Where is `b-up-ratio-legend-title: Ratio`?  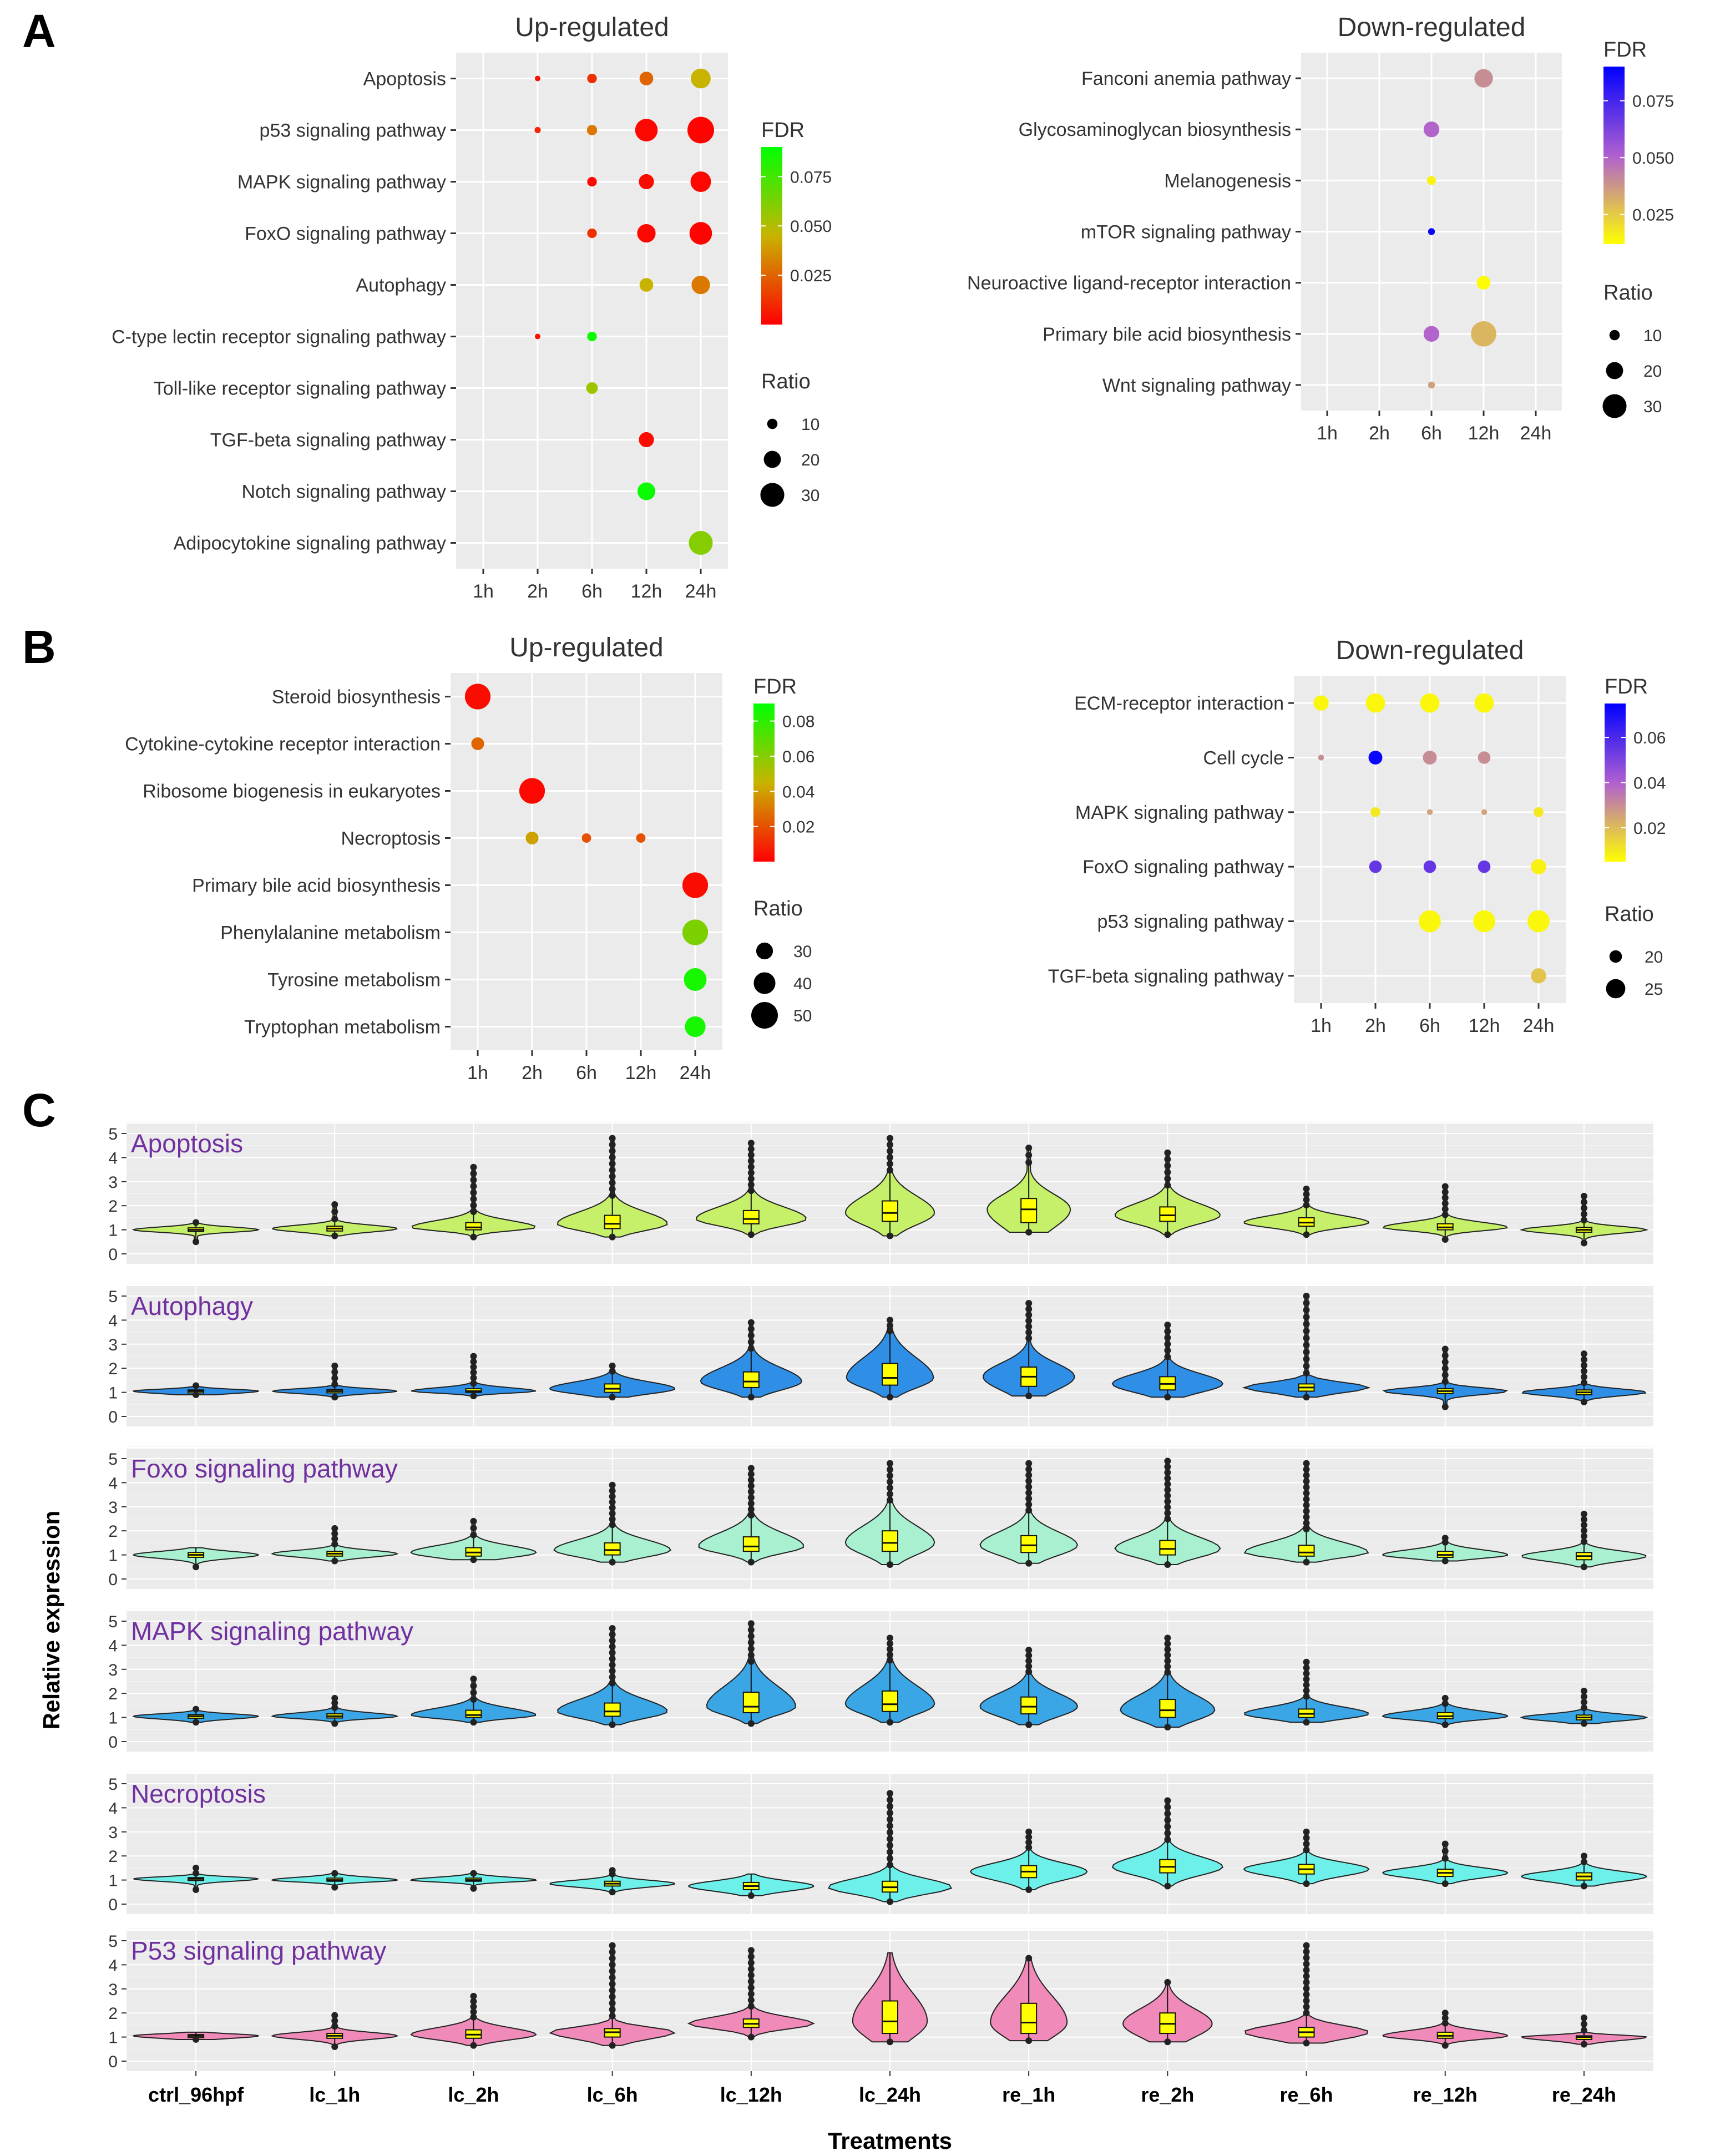
b-up-ratio-legend-title: Ratio is located at coordinates (778, 909).